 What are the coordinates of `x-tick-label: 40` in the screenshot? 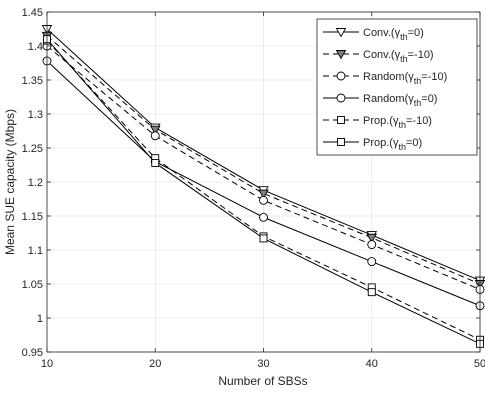 It's located at (372, 364).